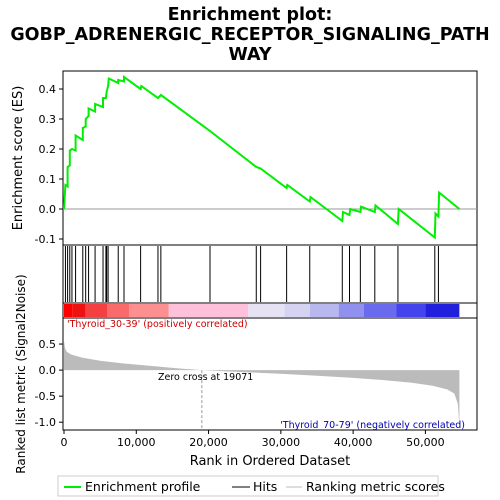  Describe the element at coordinates (281, 442) in the screenshot. I see `x-tick-label-3: 30,000` at that location.